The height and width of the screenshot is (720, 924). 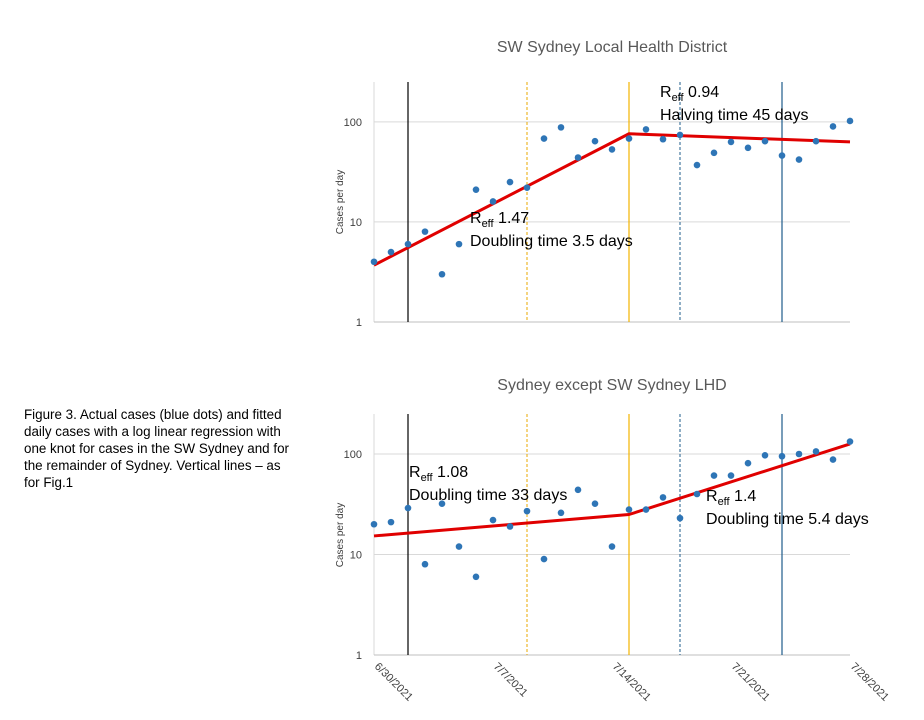 I want to click on annotation-reff: Reff 1.08, so click(x=438, y=474).